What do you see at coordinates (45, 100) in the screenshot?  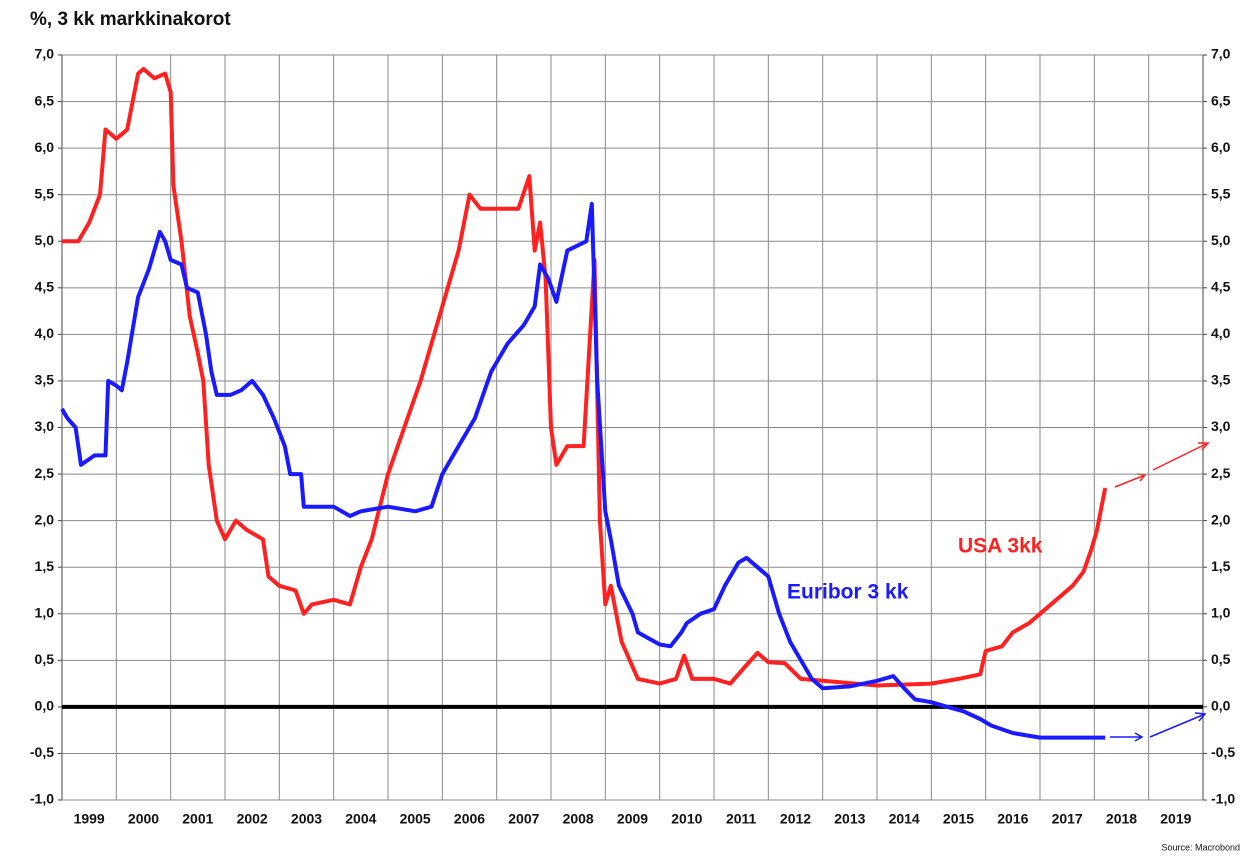 I see `y-tick-label: 6,5` at bounding box center [45, 100].